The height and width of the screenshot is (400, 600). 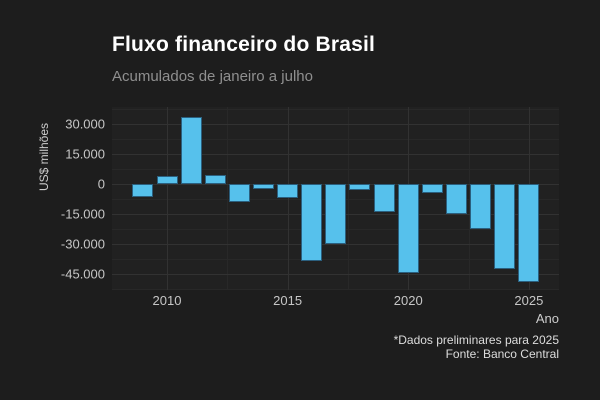 What do you see at coordinates (263, 186) in the screenshot?
I see `bar-2014` at bounding box center [263, 186].